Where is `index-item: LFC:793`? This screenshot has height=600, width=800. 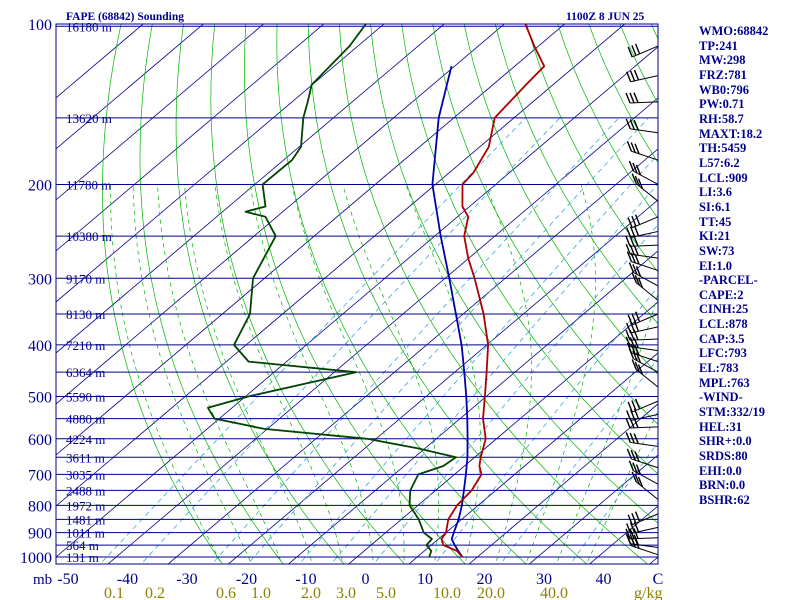
index-item: LFC:793 is located at coordinates (723, 353).